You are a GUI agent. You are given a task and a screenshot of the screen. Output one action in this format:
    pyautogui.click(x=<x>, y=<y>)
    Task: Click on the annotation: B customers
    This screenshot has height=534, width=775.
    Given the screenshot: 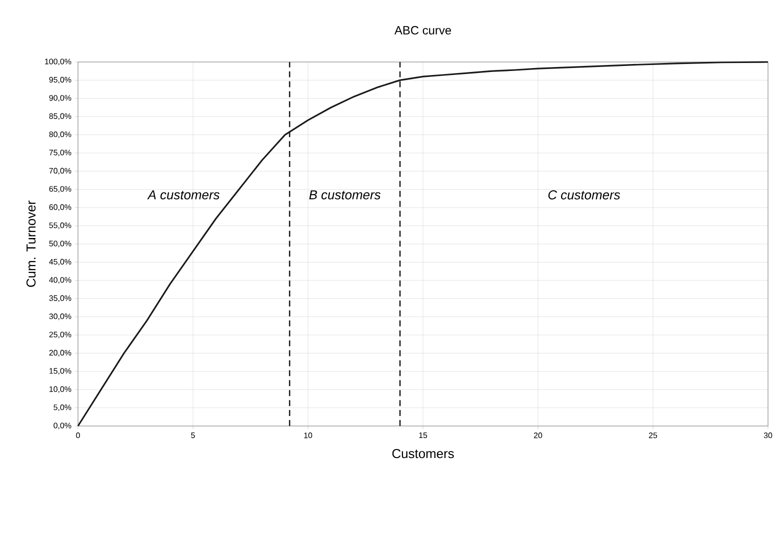 What is the action you would take?
    pyautogui.click(x=344, y=195)
    